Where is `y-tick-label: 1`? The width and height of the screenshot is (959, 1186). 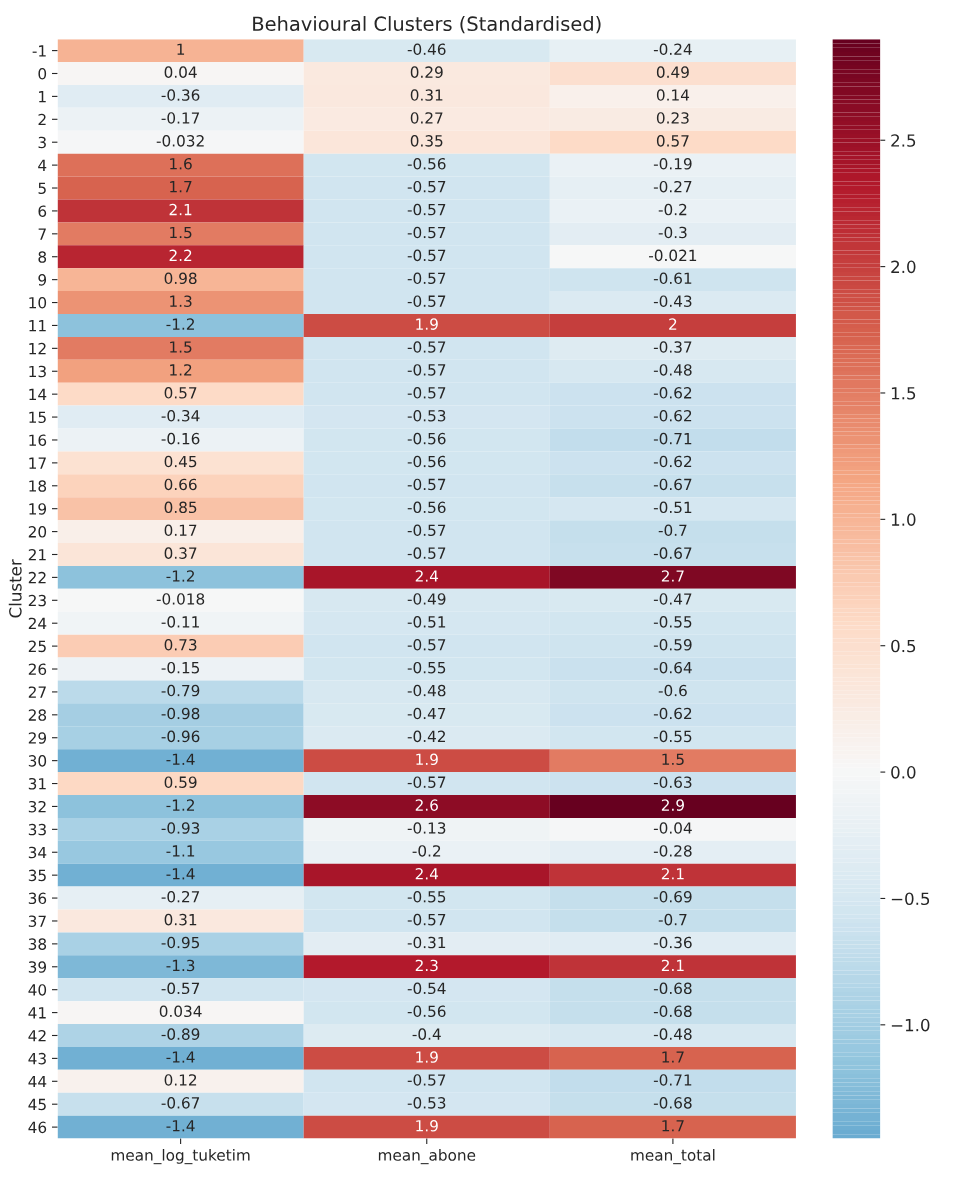
y-tick-label: 1 is located at coordinates (42, 97).